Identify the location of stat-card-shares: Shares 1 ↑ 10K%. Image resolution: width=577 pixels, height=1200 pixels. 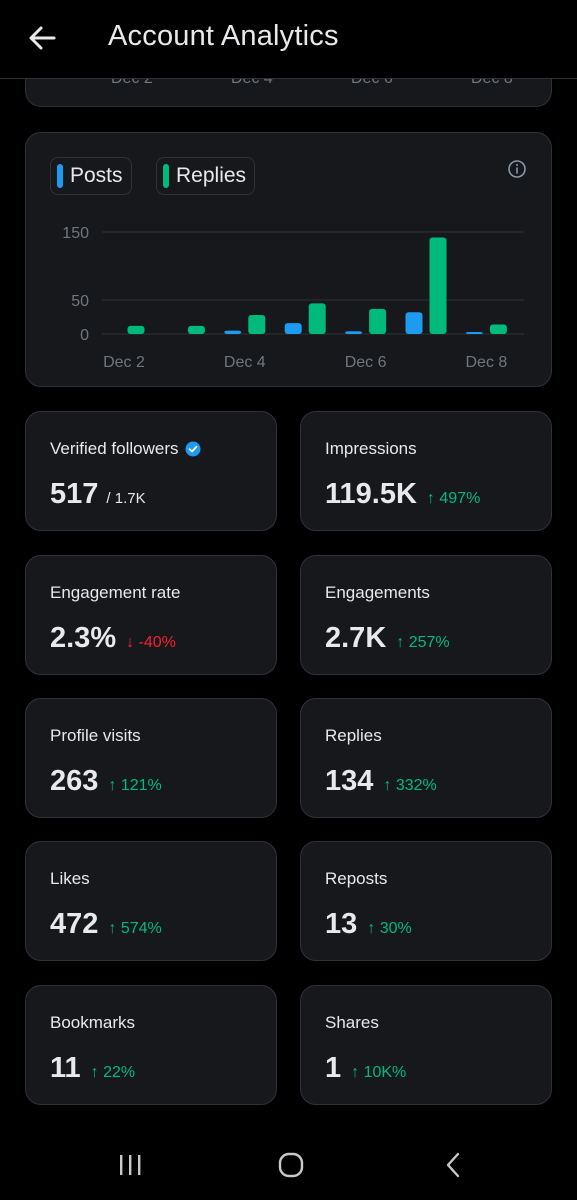
(426, 1045).